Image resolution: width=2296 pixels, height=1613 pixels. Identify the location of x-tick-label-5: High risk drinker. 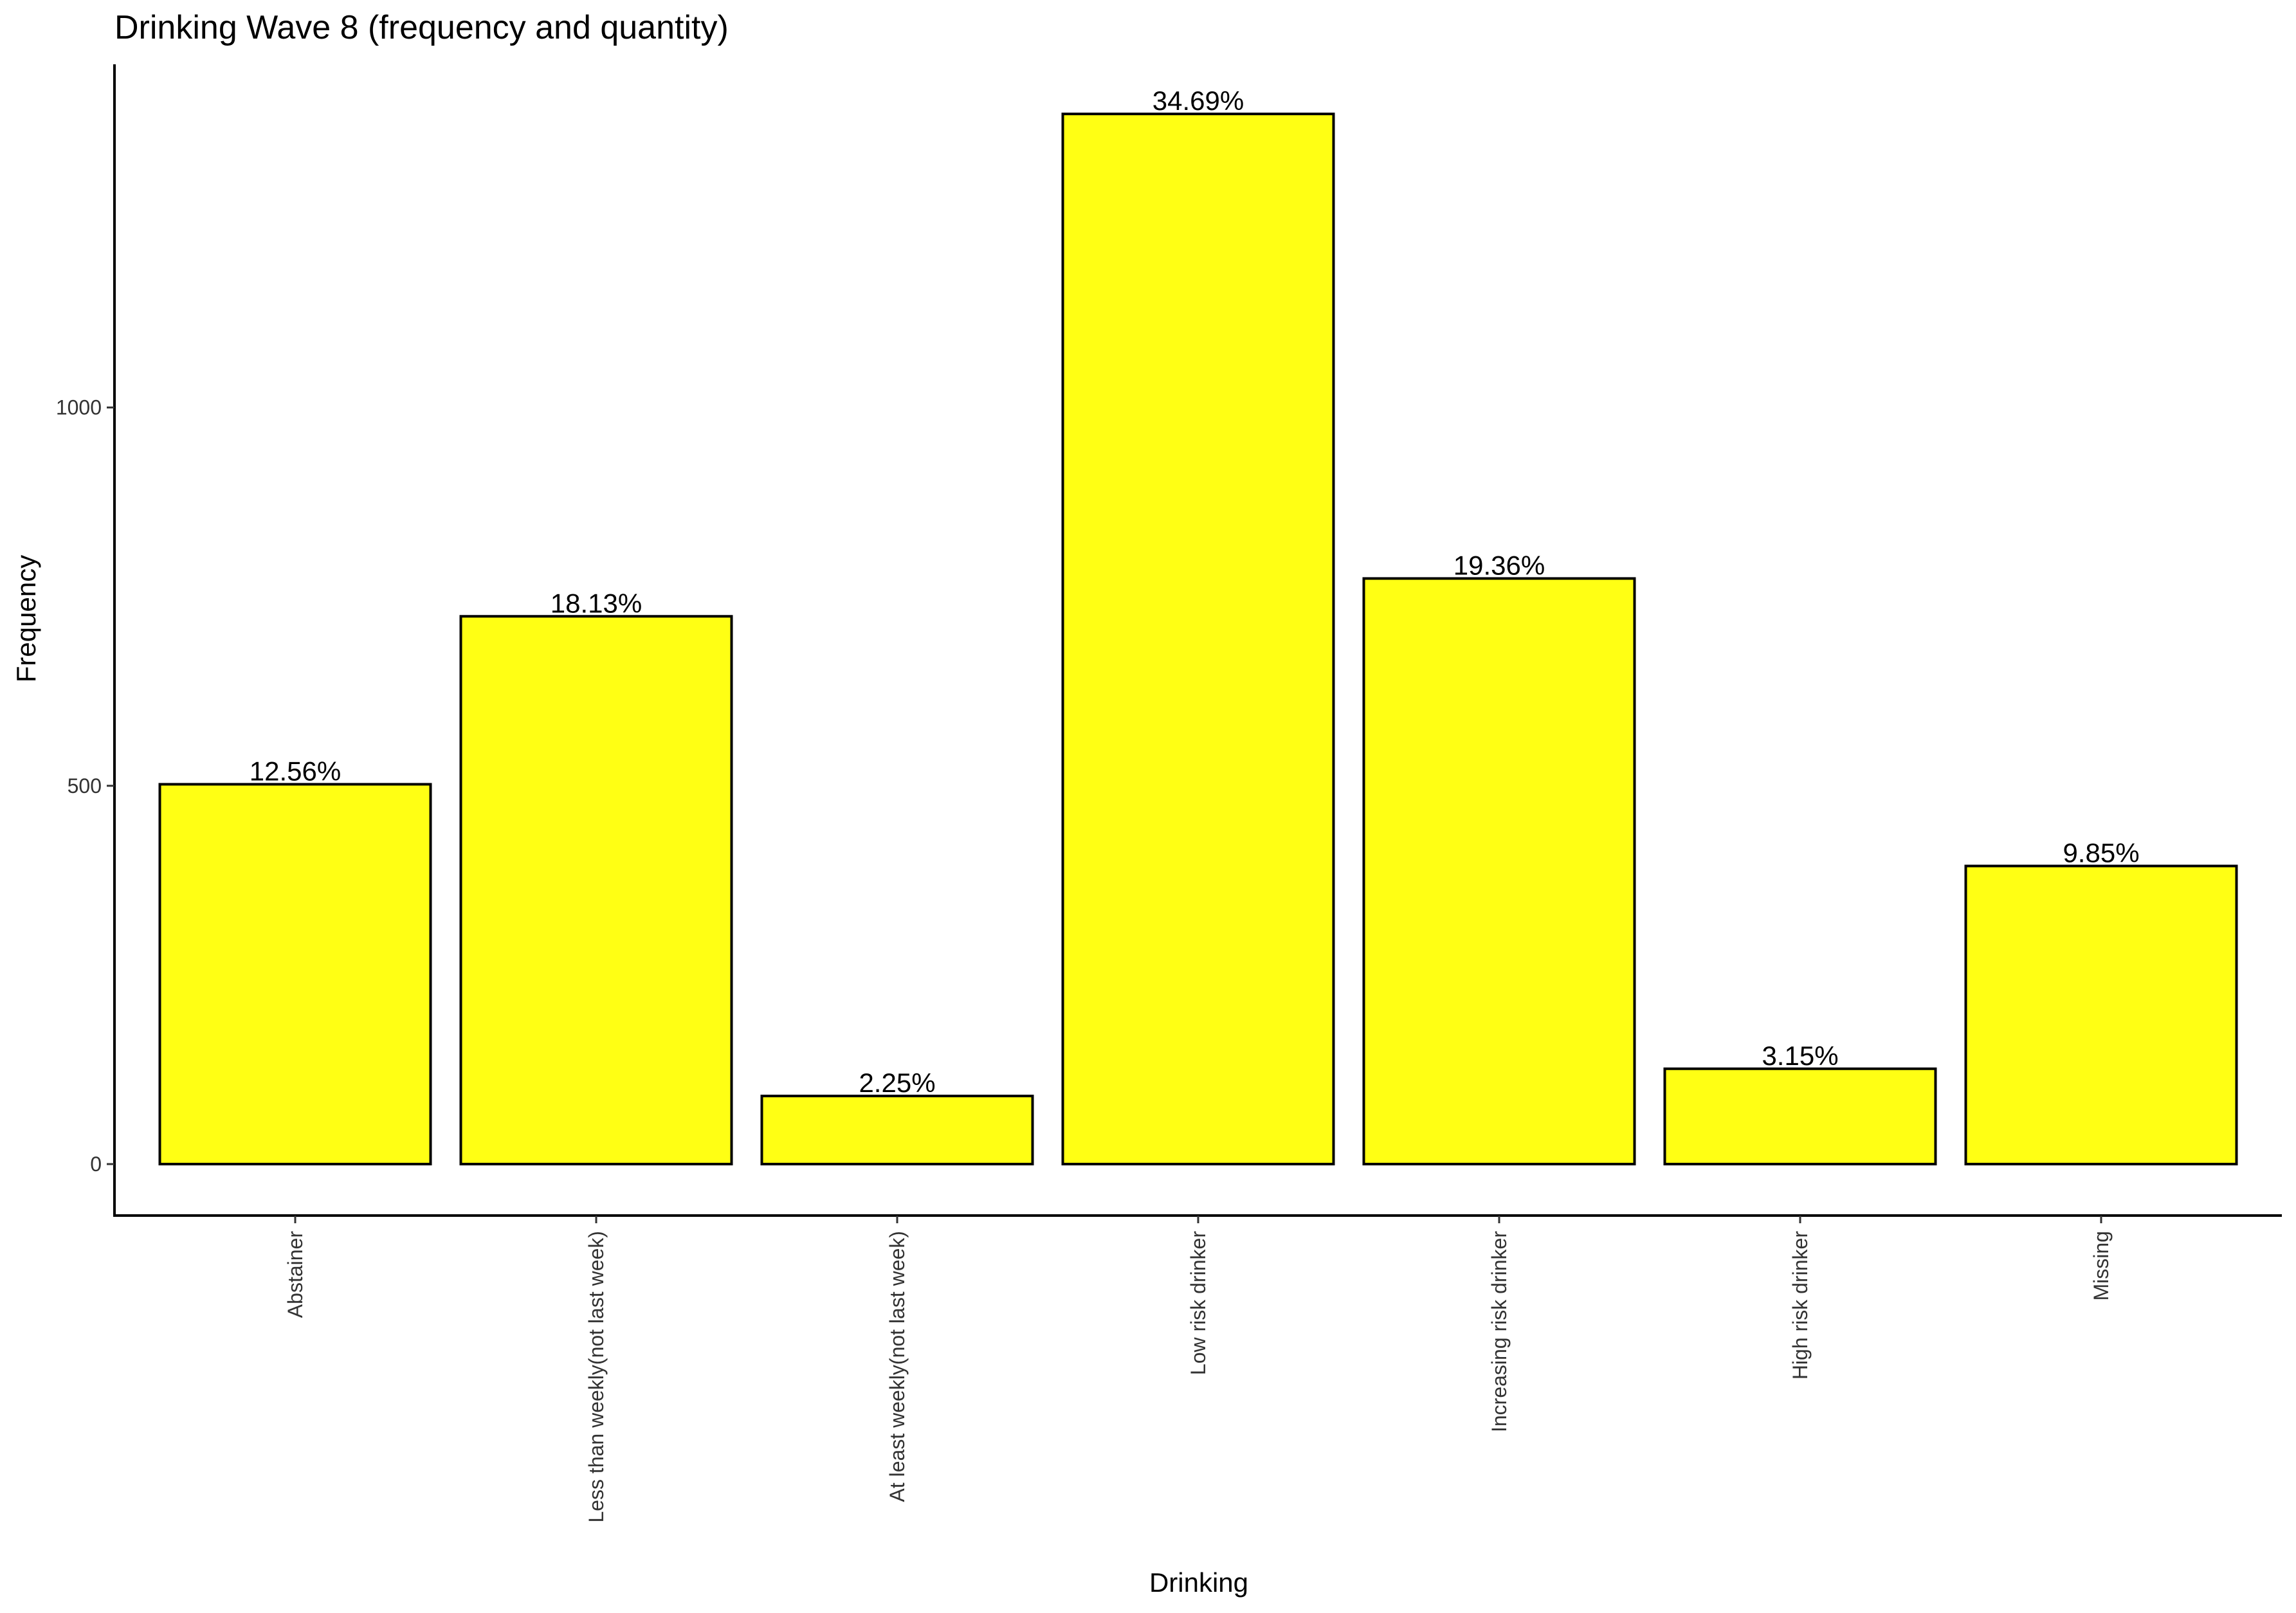
(1801, 1305).